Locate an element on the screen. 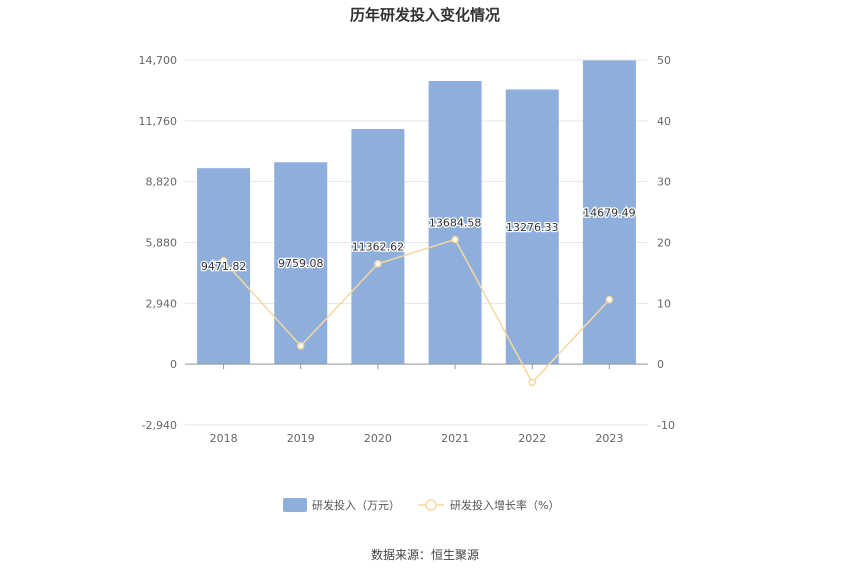  y-right-tick-label: 50 is located at coordinates (664, 60).